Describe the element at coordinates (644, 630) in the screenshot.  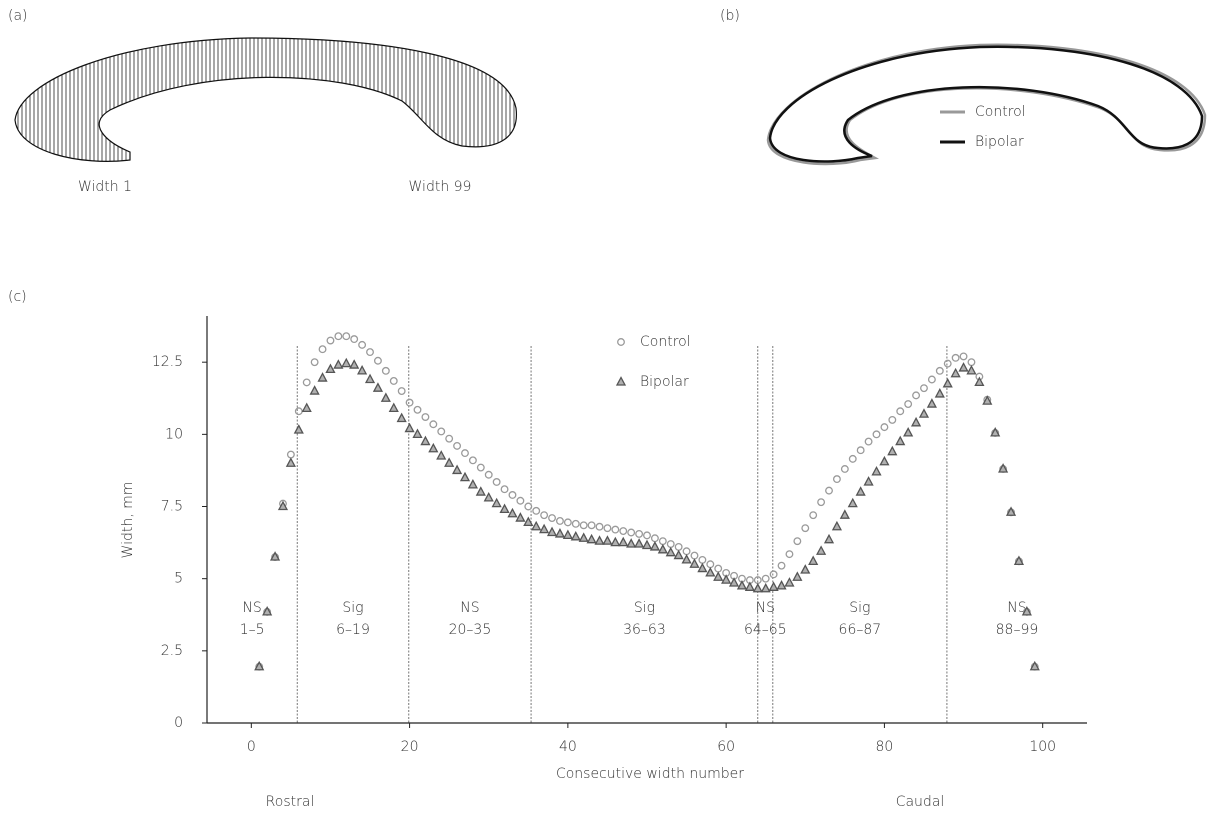
I see `region-range: 36–63` at that location.